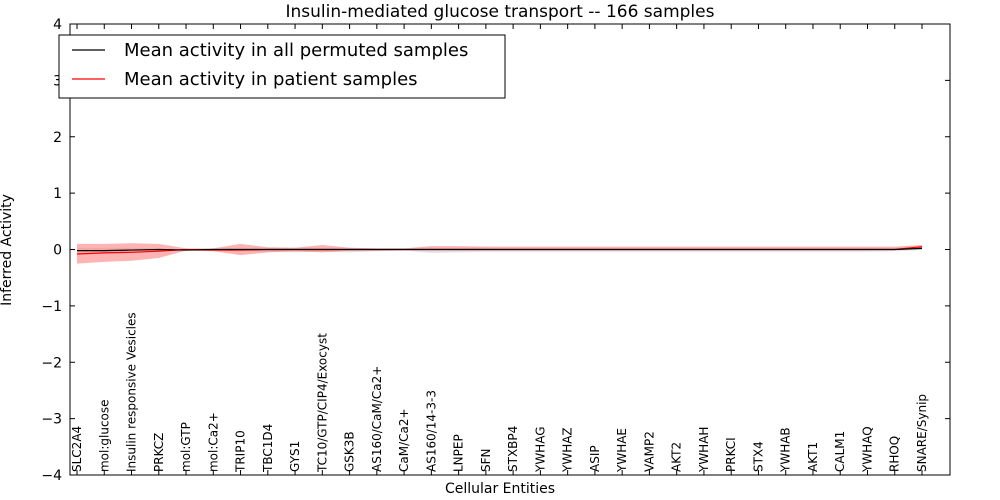  What do you see at coordinates (77, 449) in the screenshot?
I see `x-tick-label: SLC2A4` at bounding box center [77, 449].